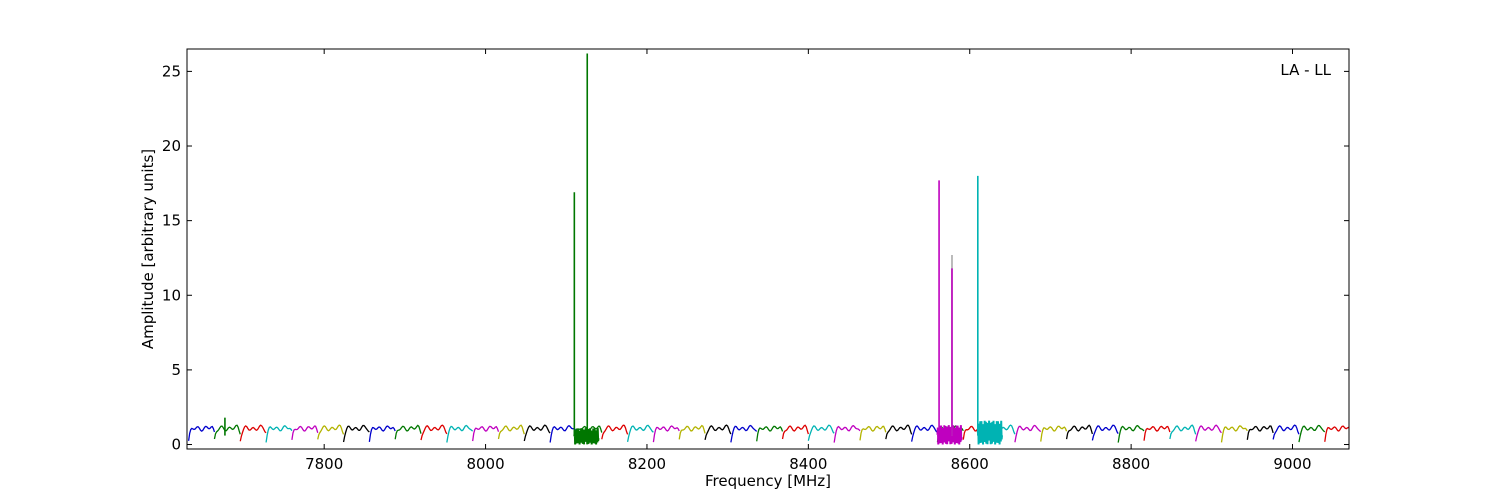 This screenshot has height=500, width=1500. I want to click on x-axis-label: Frequency [MHz], so click(768, 481).